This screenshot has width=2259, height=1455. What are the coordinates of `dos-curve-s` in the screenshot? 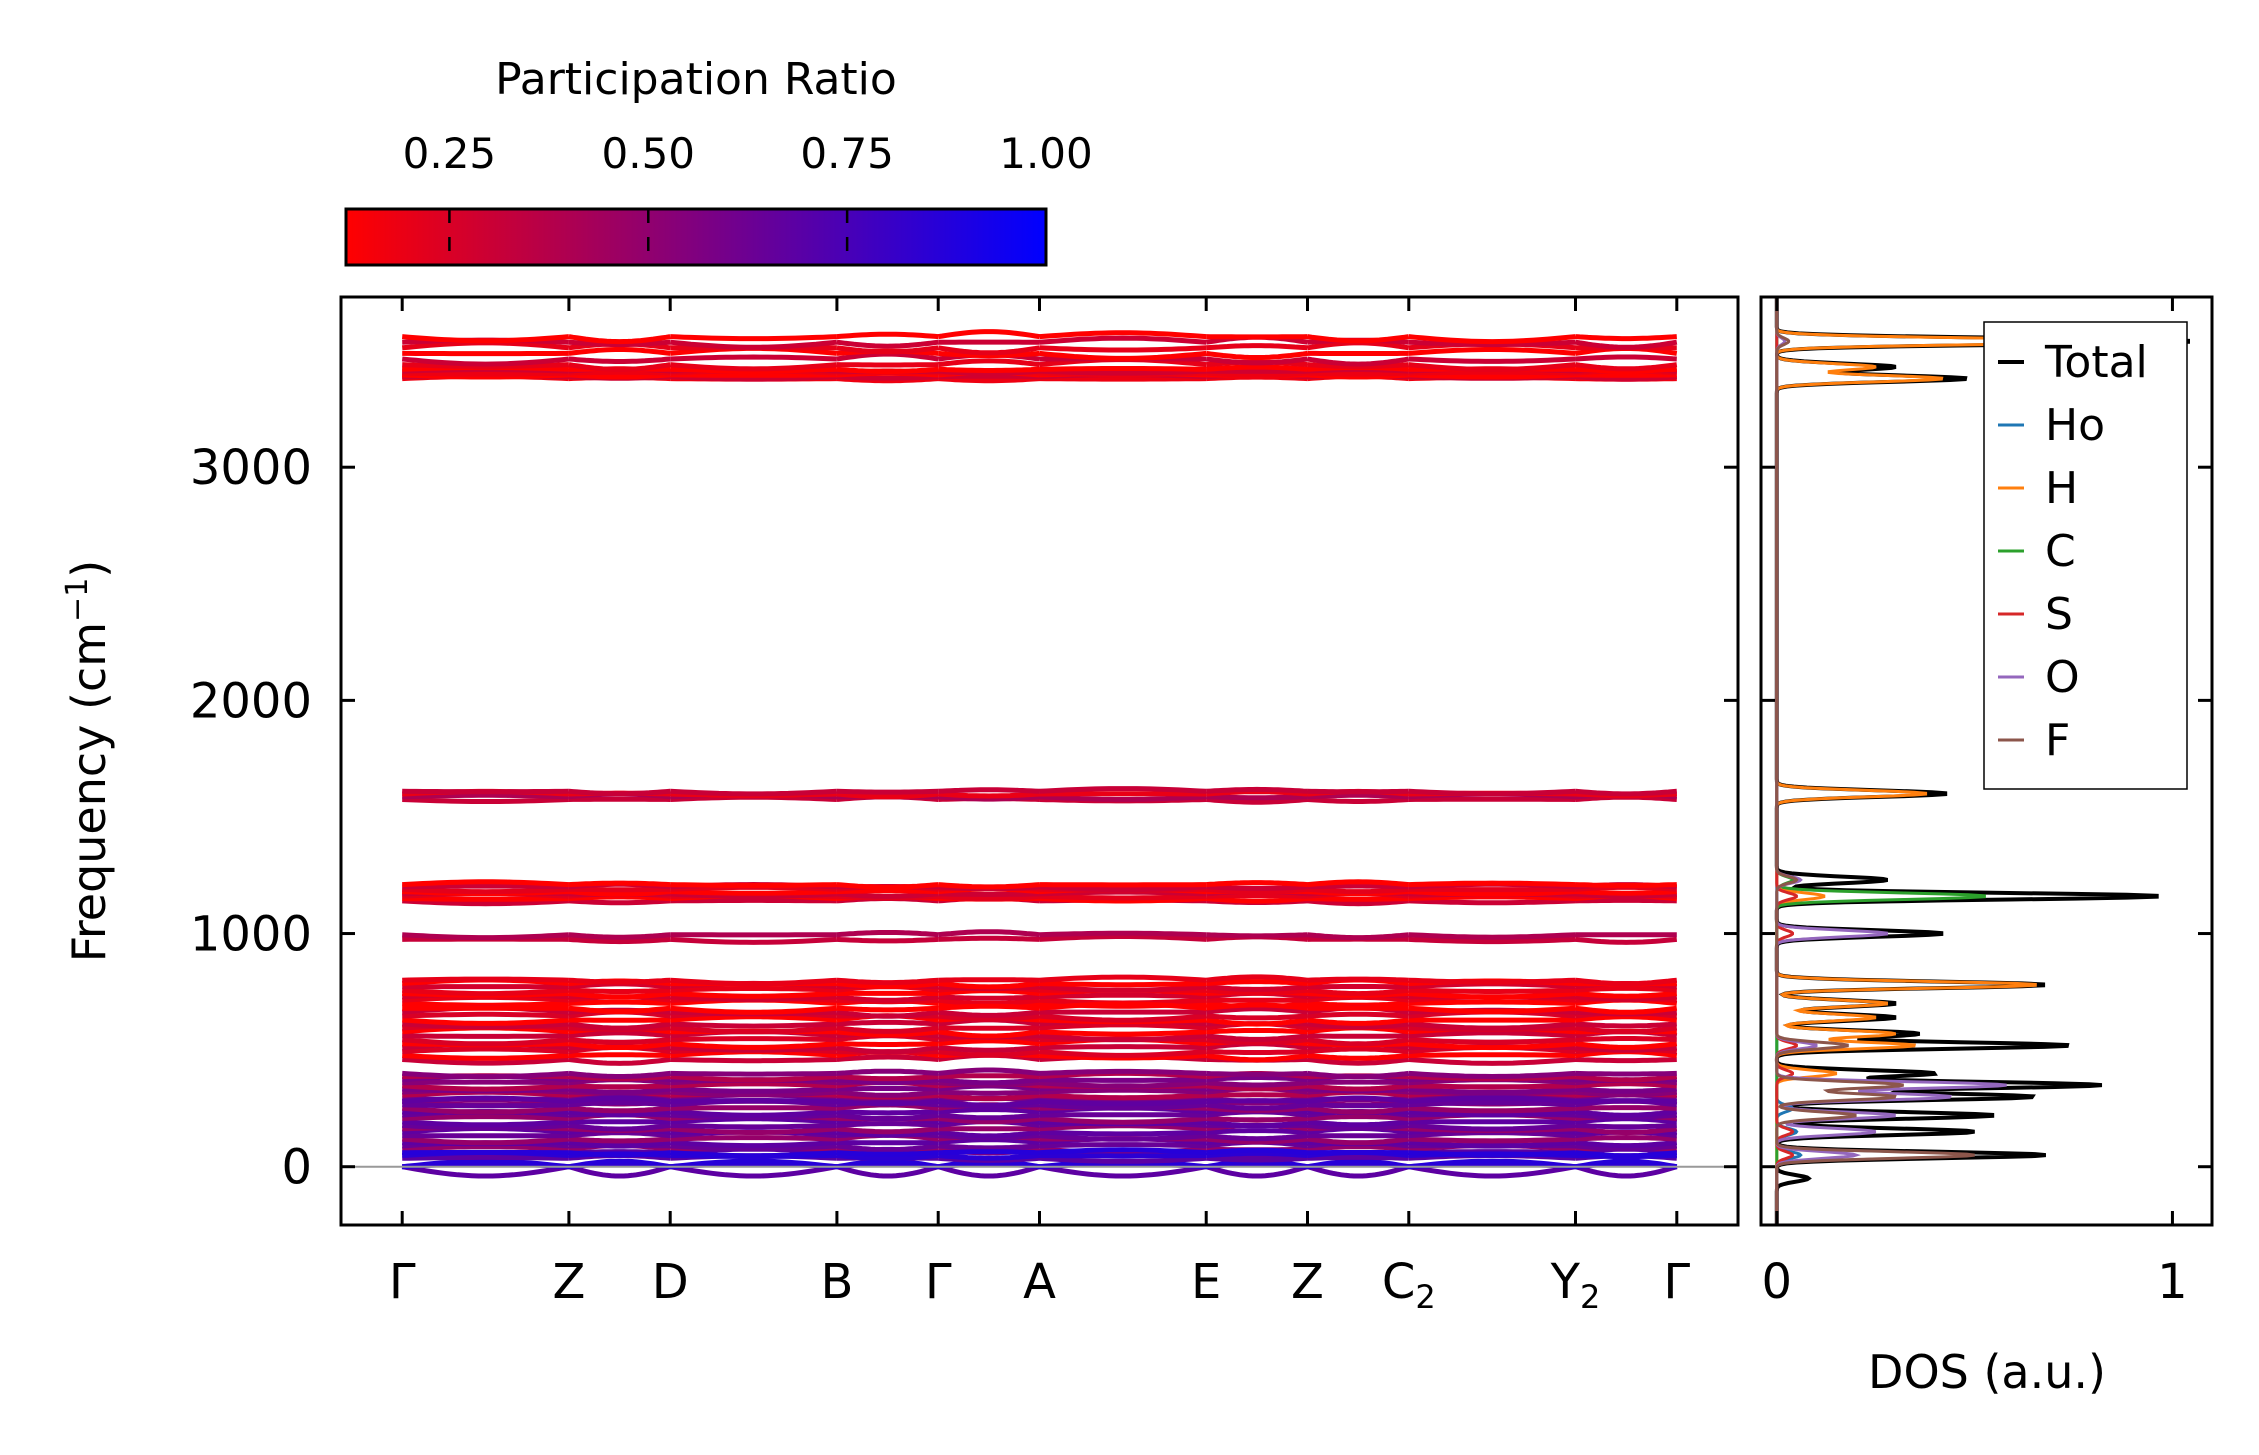 It's located at (1786, 761).